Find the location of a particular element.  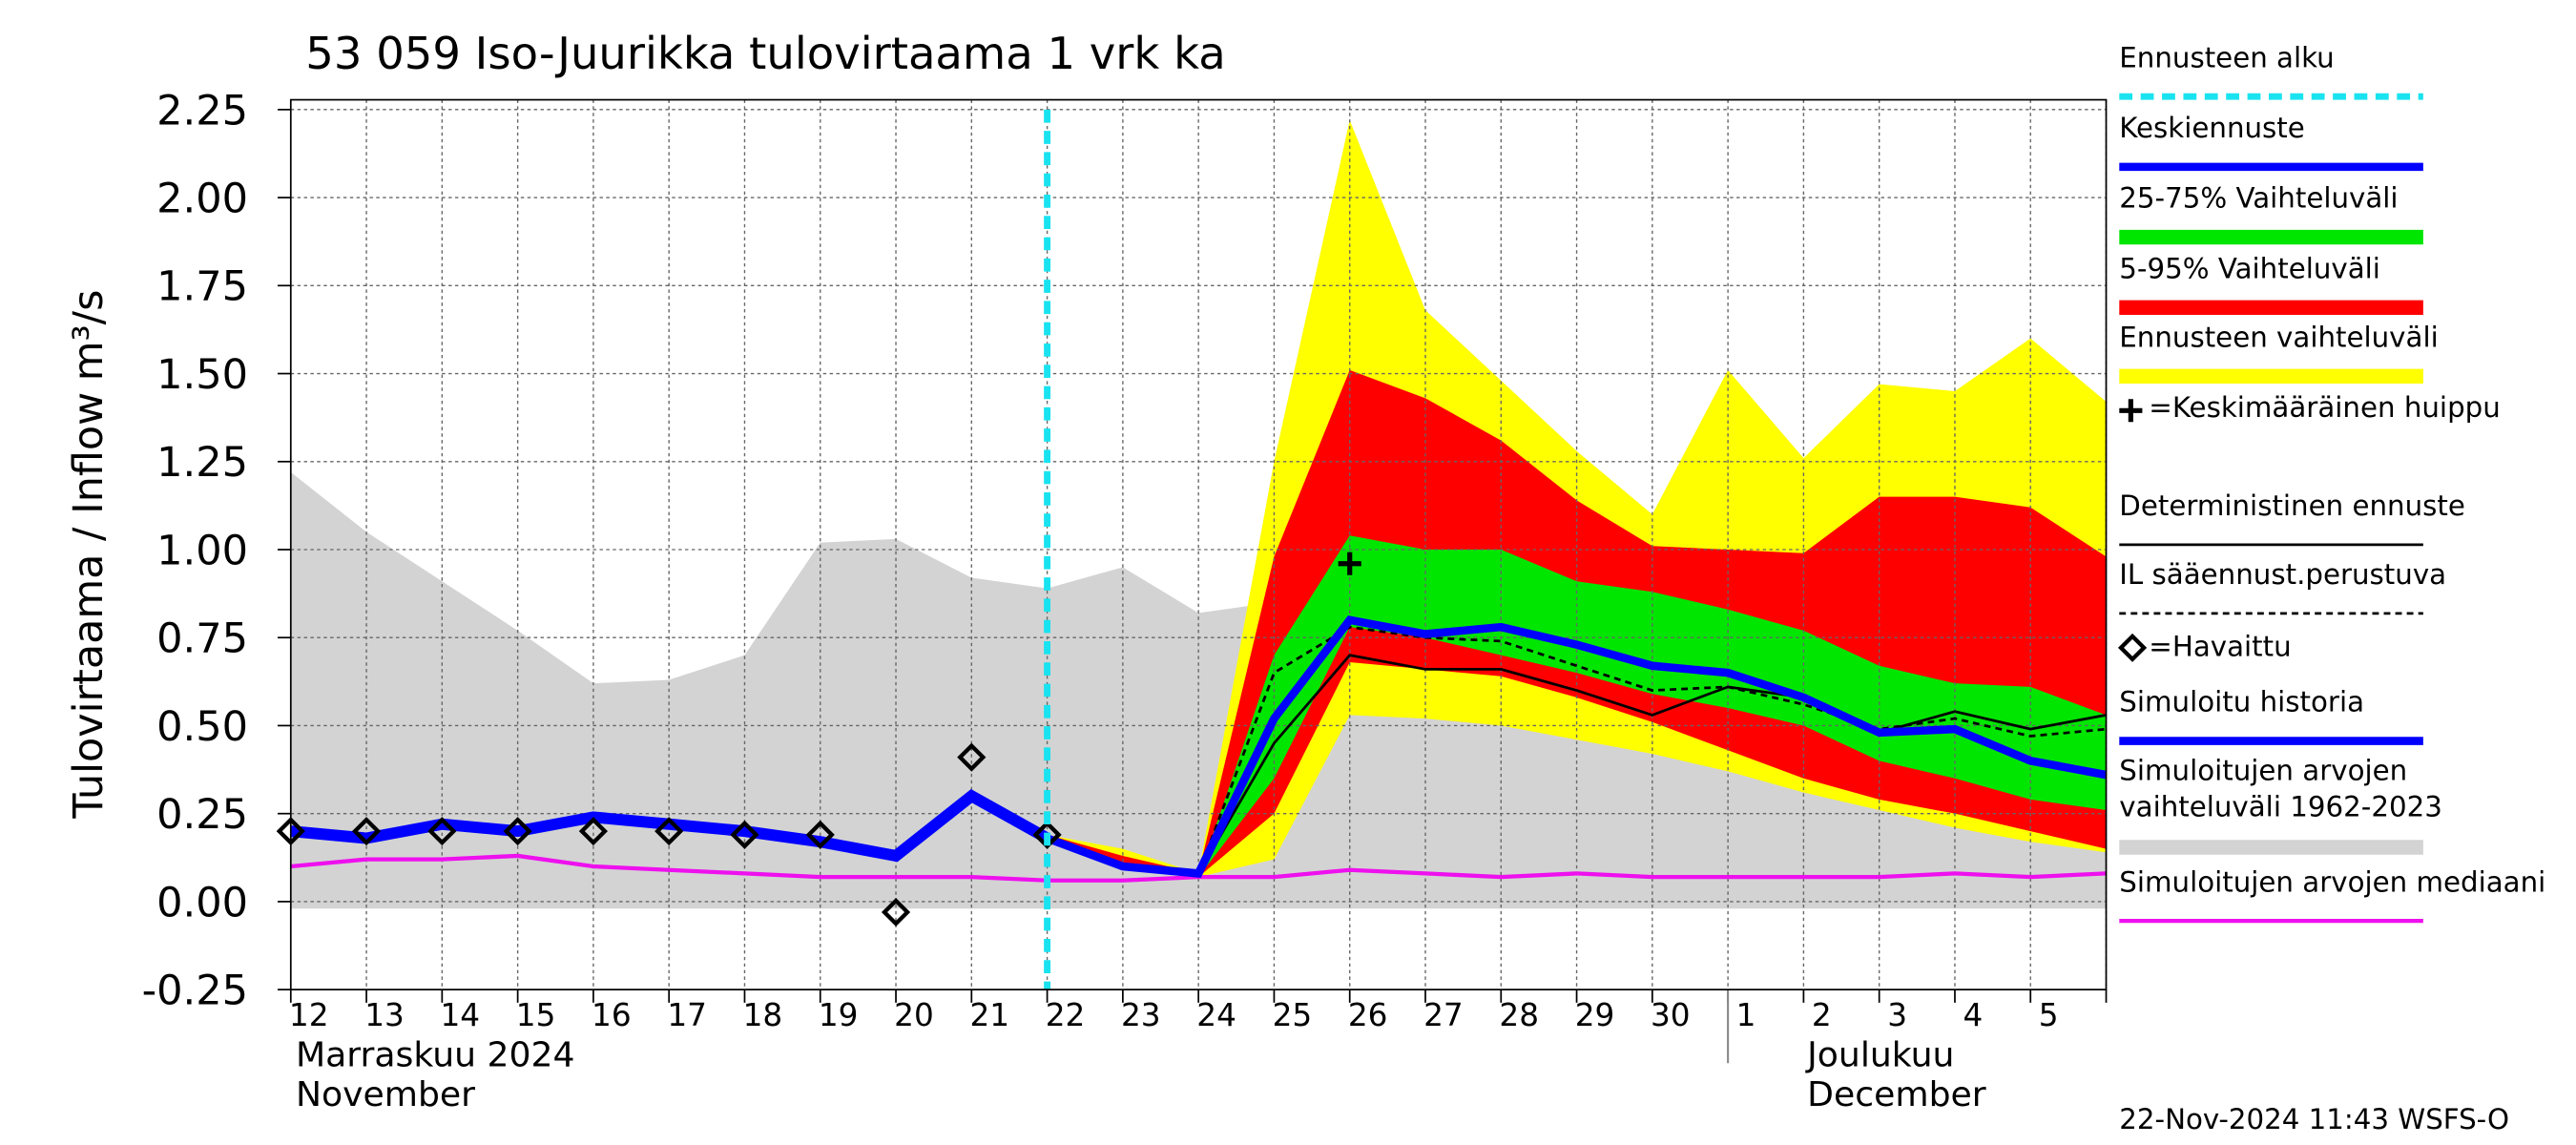

legend-label: 5-95% Vaihteluväli is located at coordinates (2249, 269).